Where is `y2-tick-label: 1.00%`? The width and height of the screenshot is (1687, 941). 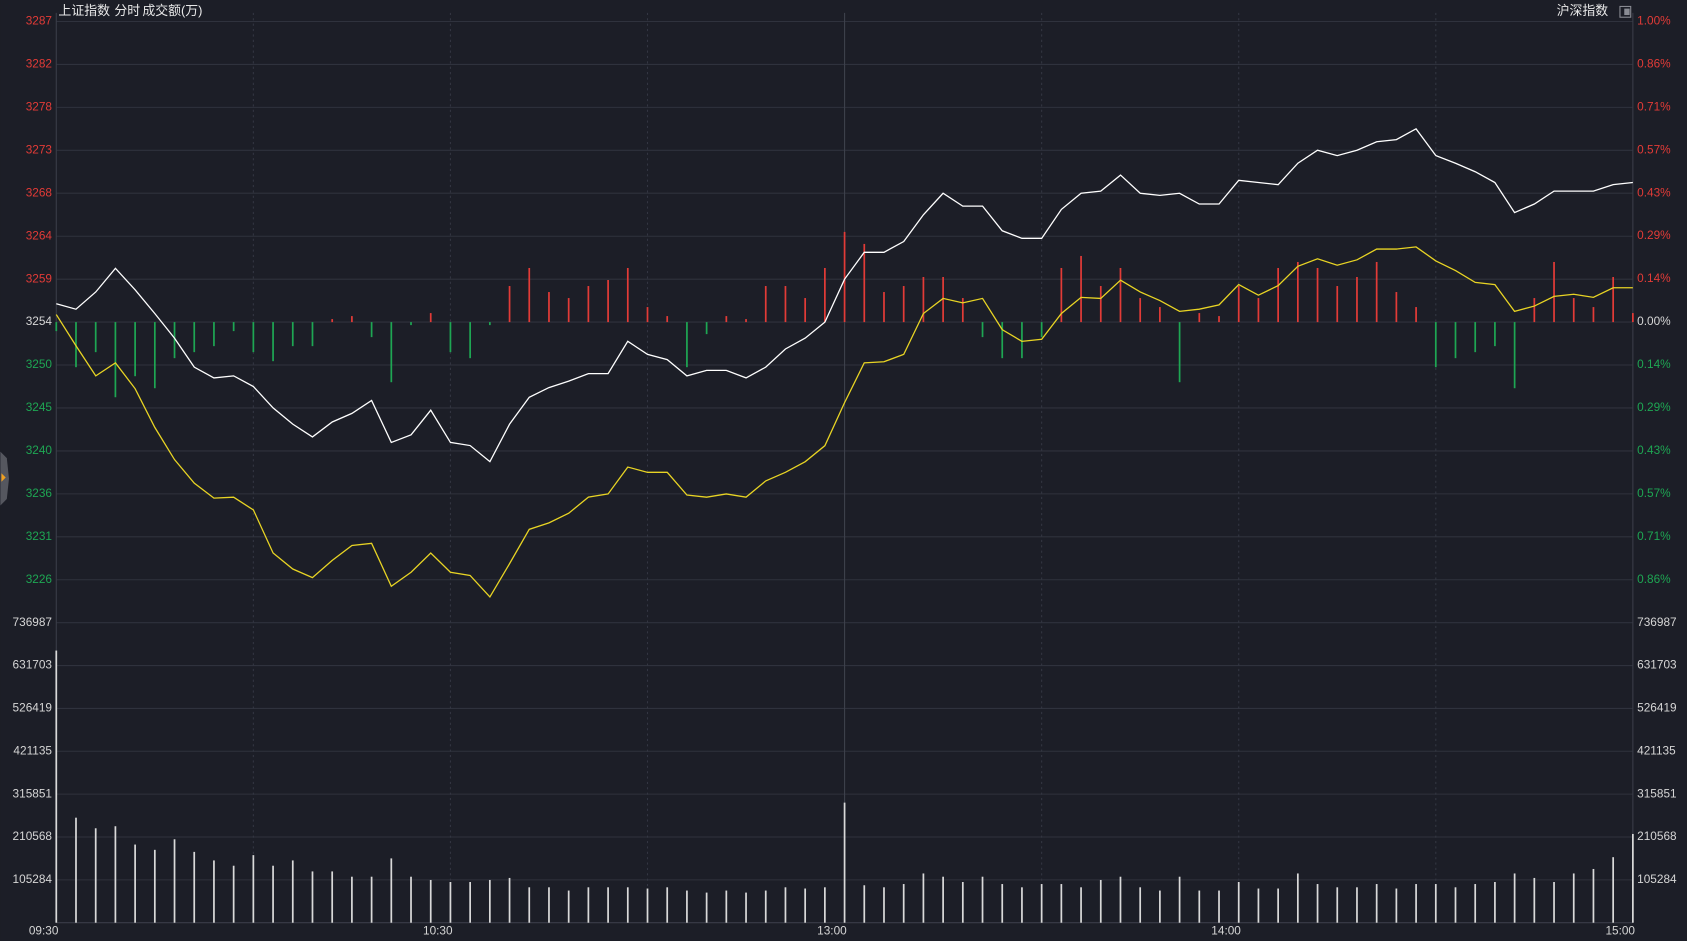
y2-tick-label: 1.00% is located at coordinates (1654, 21).